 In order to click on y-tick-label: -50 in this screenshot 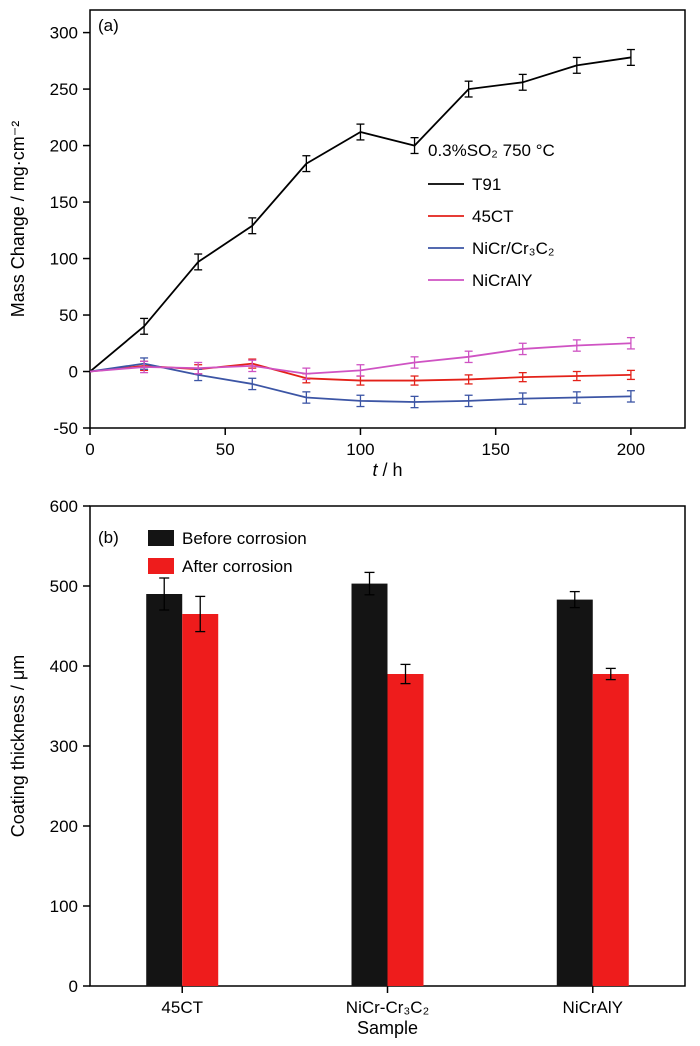, I will do `click(65, 428)`.